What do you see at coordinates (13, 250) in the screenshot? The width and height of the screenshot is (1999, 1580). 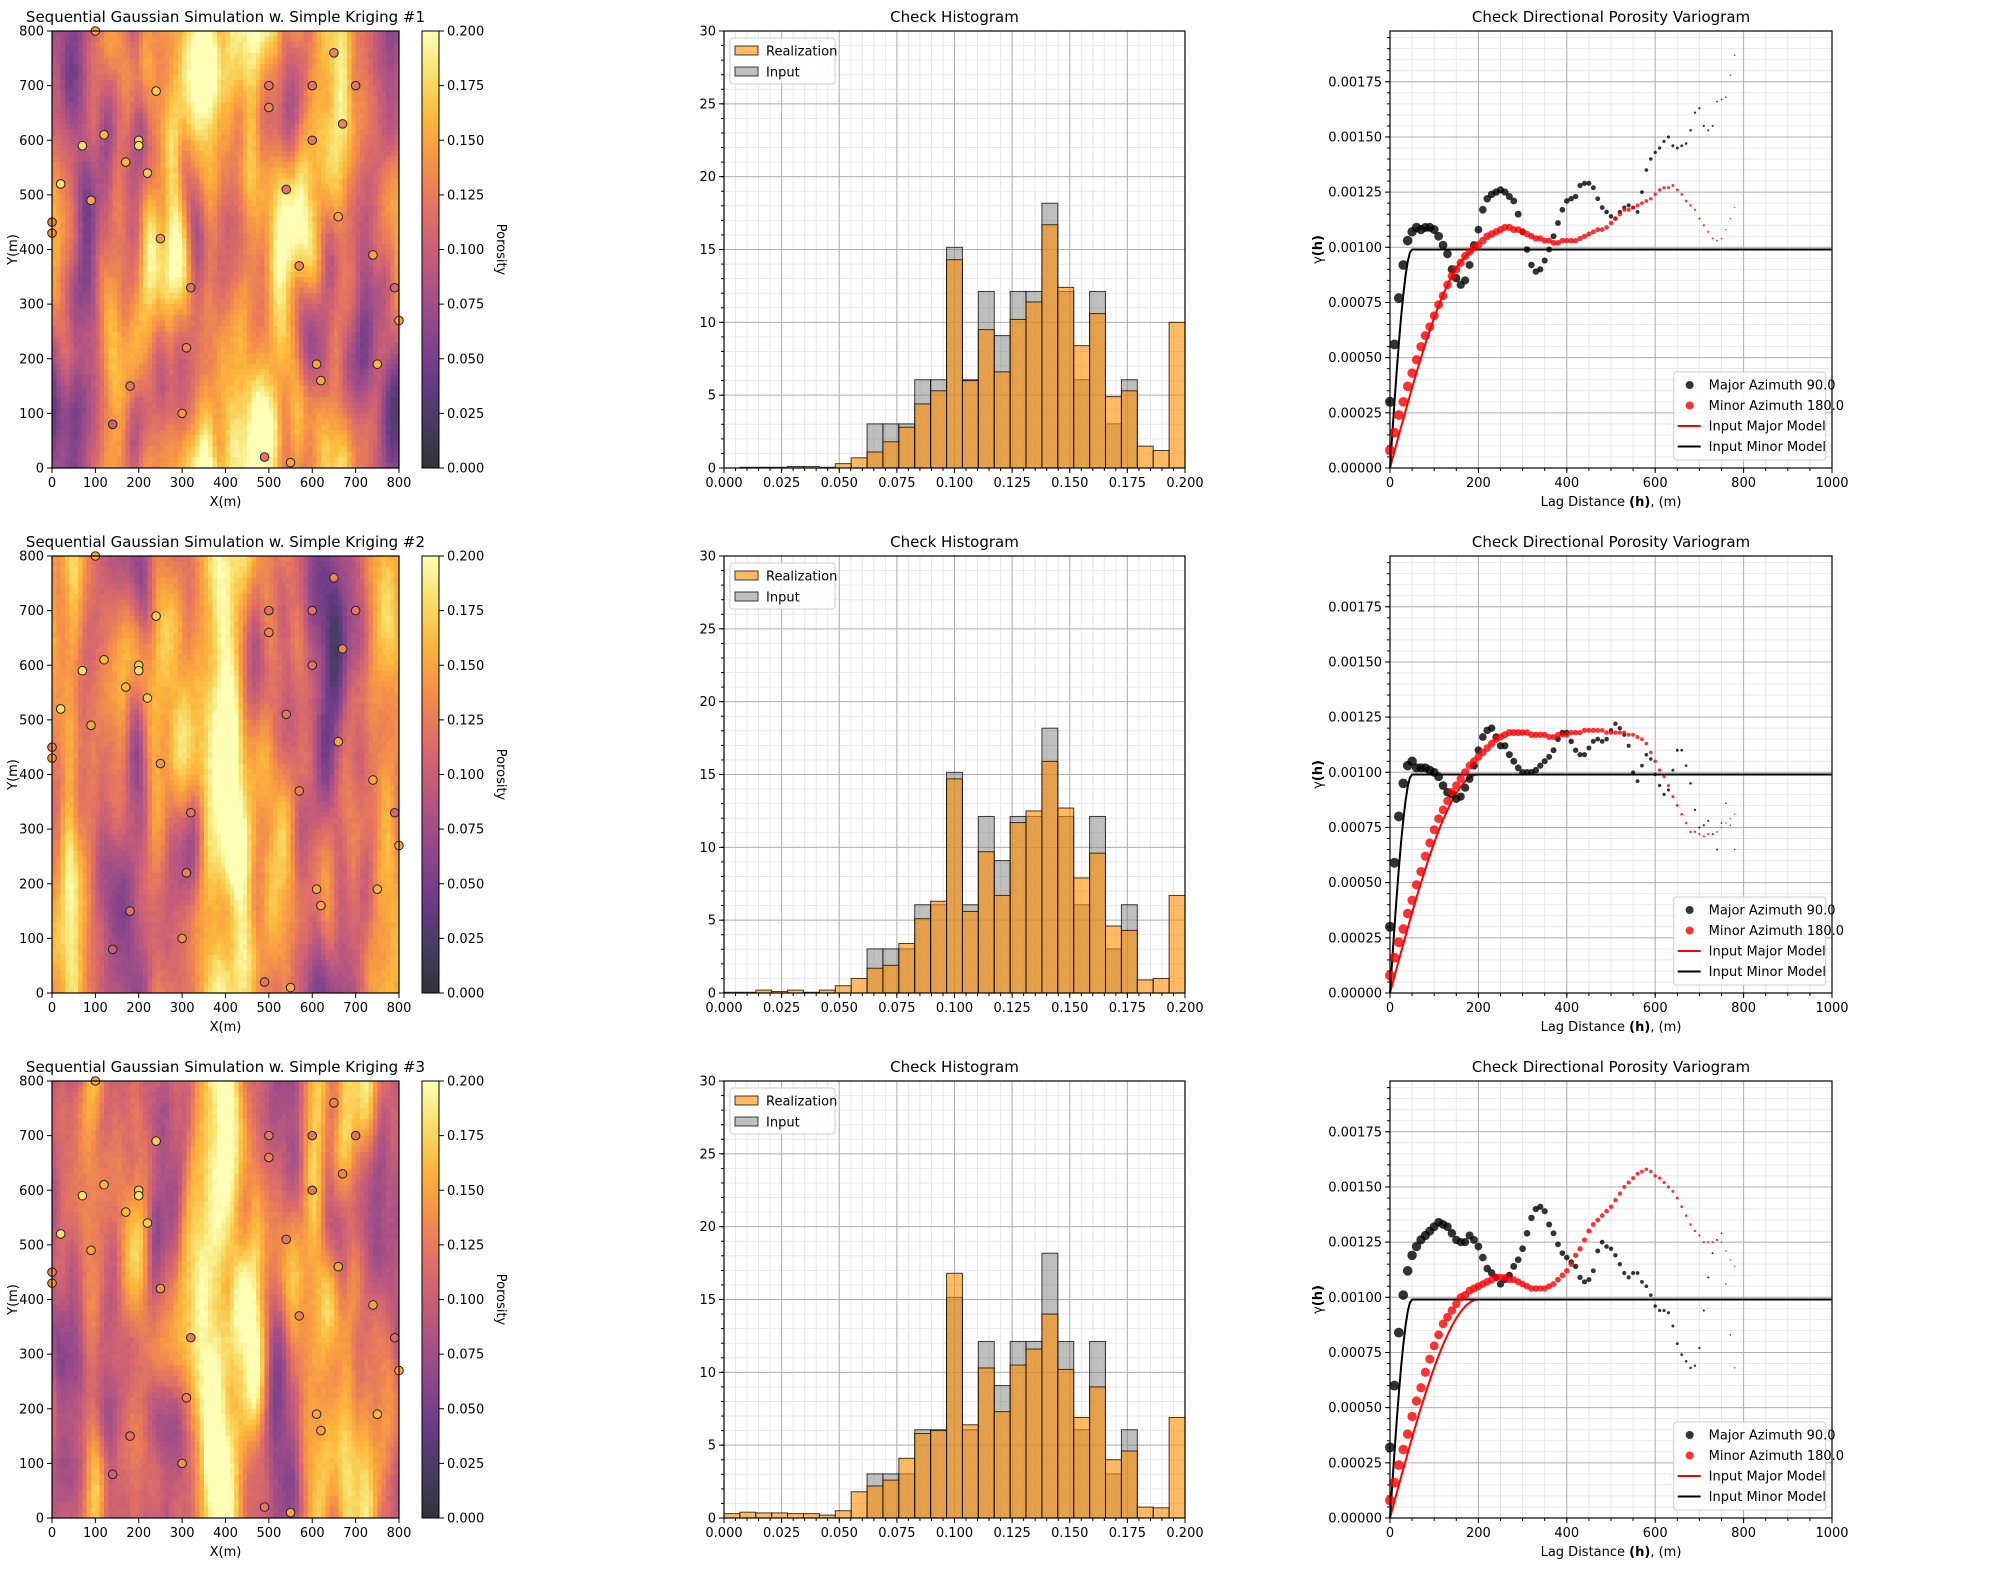 I see `y-axis-label: Y(m)` at bounding box center [13, 250].